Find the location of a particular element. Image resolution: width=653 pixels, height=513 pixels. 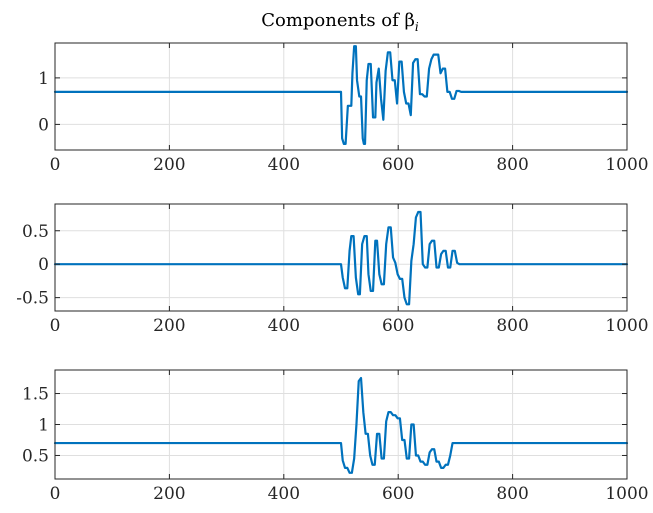

y-tick-label: -0.5 is located at coordinates (32, 299).